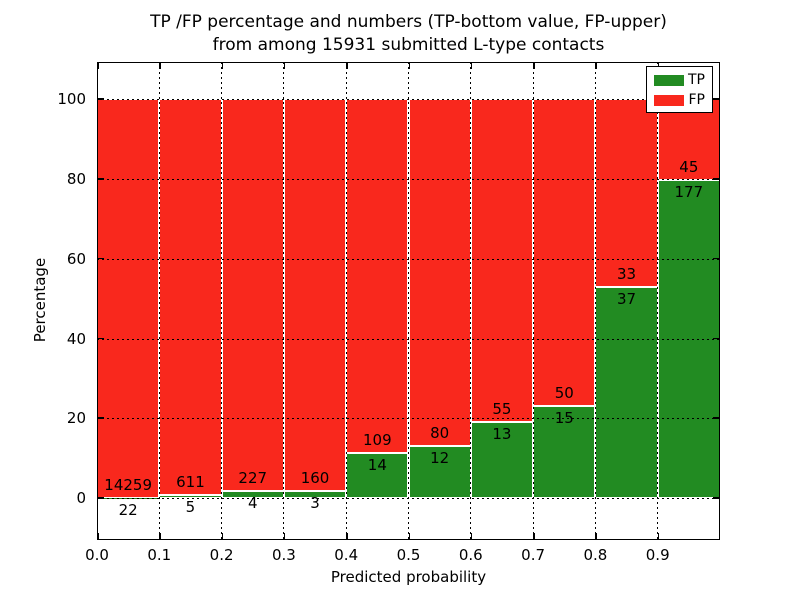 The height and width of the screenshot is (600, 800). I want to click on y-tick-label: 60, so click(76, 258).